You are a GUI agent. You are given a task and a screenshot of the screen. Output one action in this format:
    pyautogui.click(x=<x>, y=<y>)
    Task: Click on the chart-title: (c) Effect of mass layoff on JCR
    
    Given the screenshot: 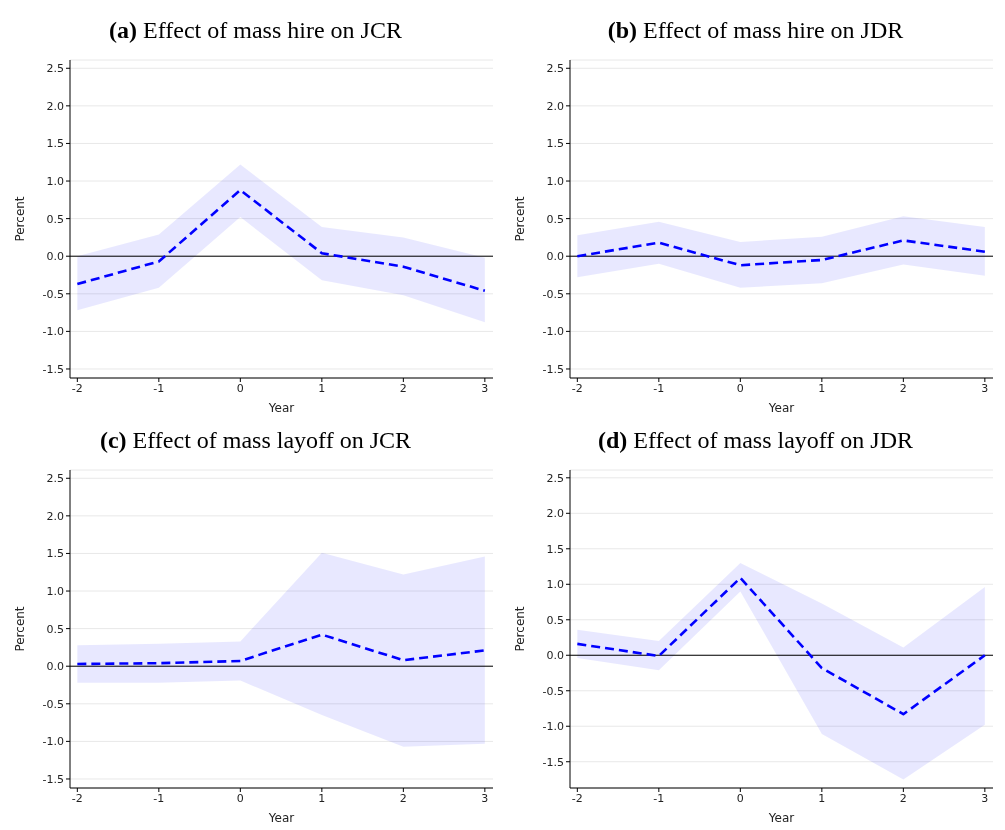 What is the action you would take?
    pyautogui.click(x=255, y=440)
    